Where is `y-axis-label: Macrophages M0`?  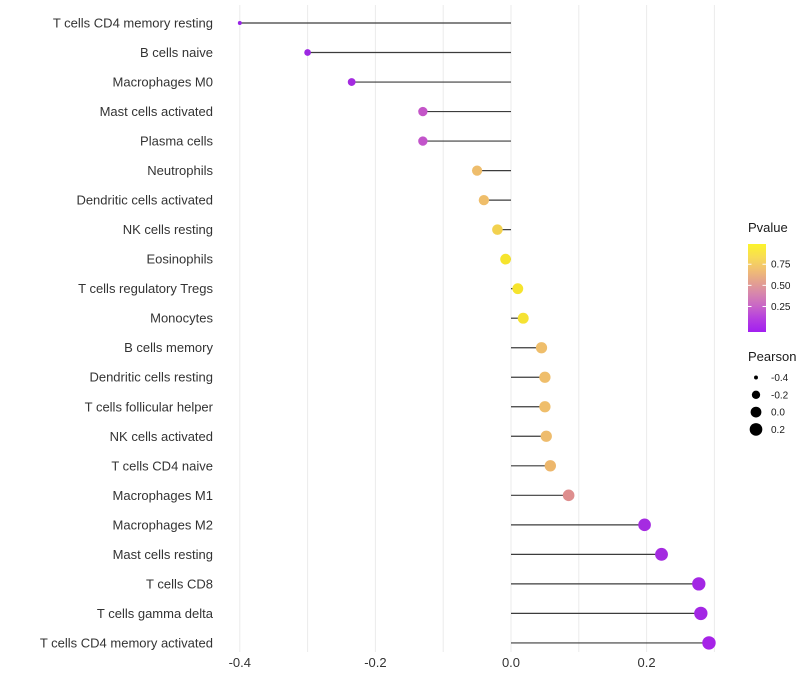 y-axis-label: Macrophages M0 is located at coordinates (163, 82).